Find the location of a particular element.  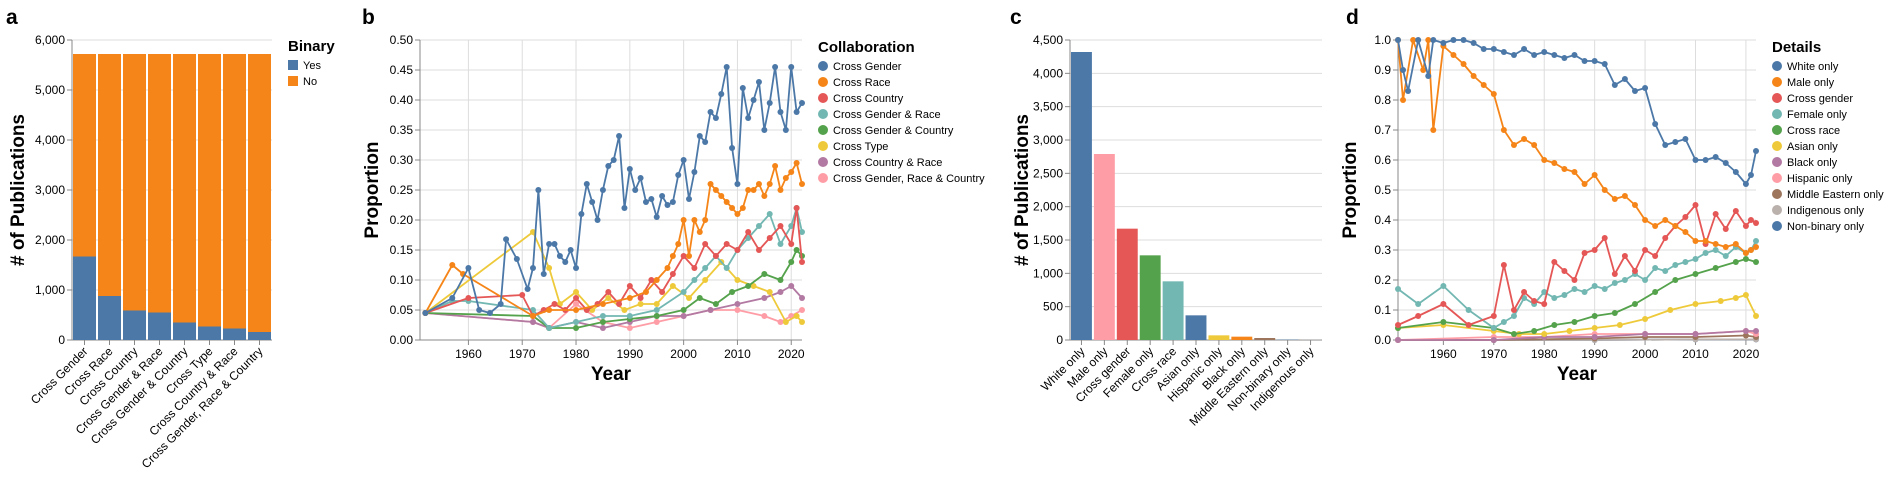

legend-swatch-indigenous-only is located at coordinates (1777, 210).